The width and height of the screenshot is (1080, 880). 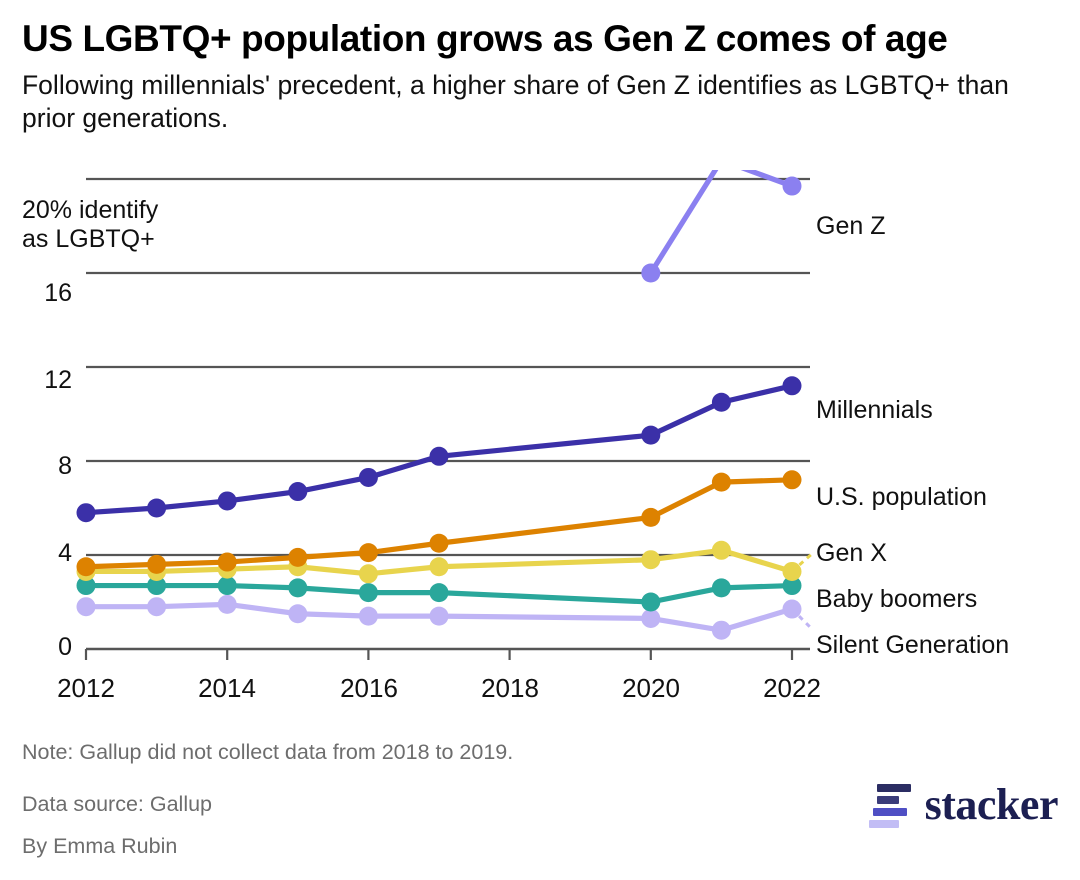 What do you see at coordinates (58, 380) in the screenshot?
I see `y-tick-12: 12` at bounding box center [58, 380].